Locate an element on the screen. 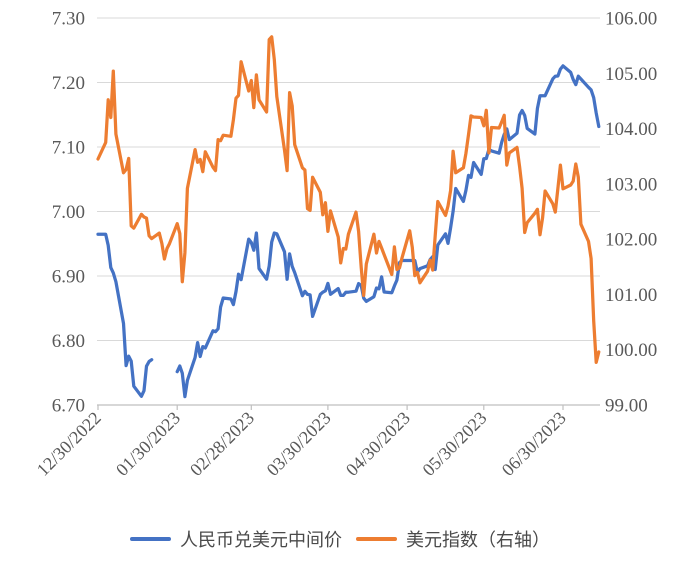 The height and width of the screenshot is (572, 680). right-axis-tick-label: 105.00 is located at coordinates (631, 74).